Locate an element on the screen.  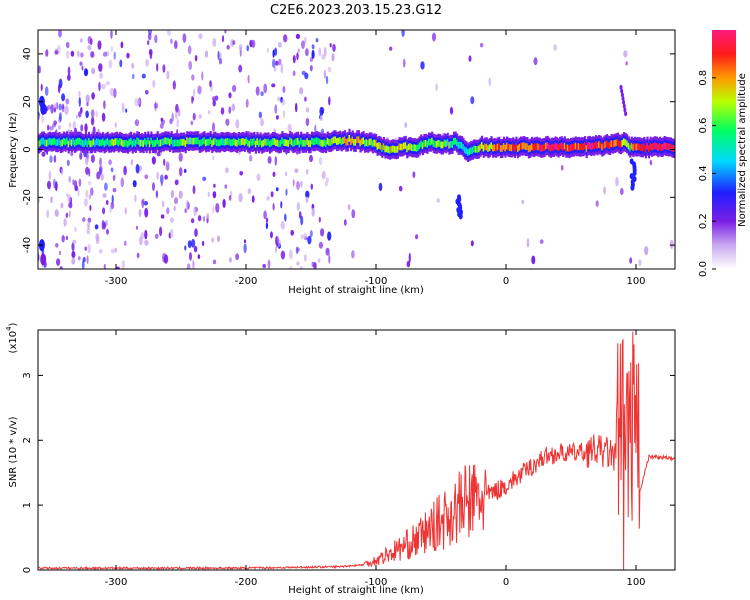
transient-feature is located at coordinates (624, 102).